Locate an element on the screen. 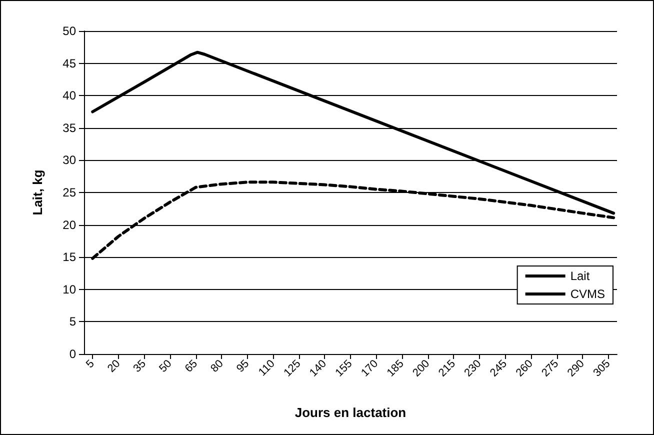  x-tick-label: 260 is located at coordinates (525, 369).